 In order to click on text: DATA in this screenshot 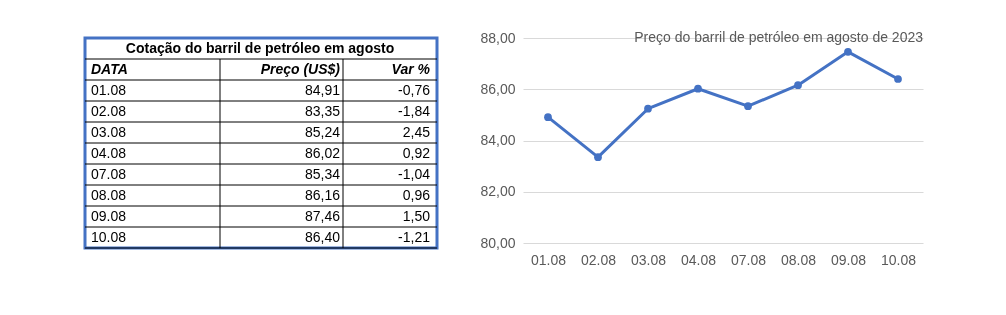, I will do `click(109, 68)`.